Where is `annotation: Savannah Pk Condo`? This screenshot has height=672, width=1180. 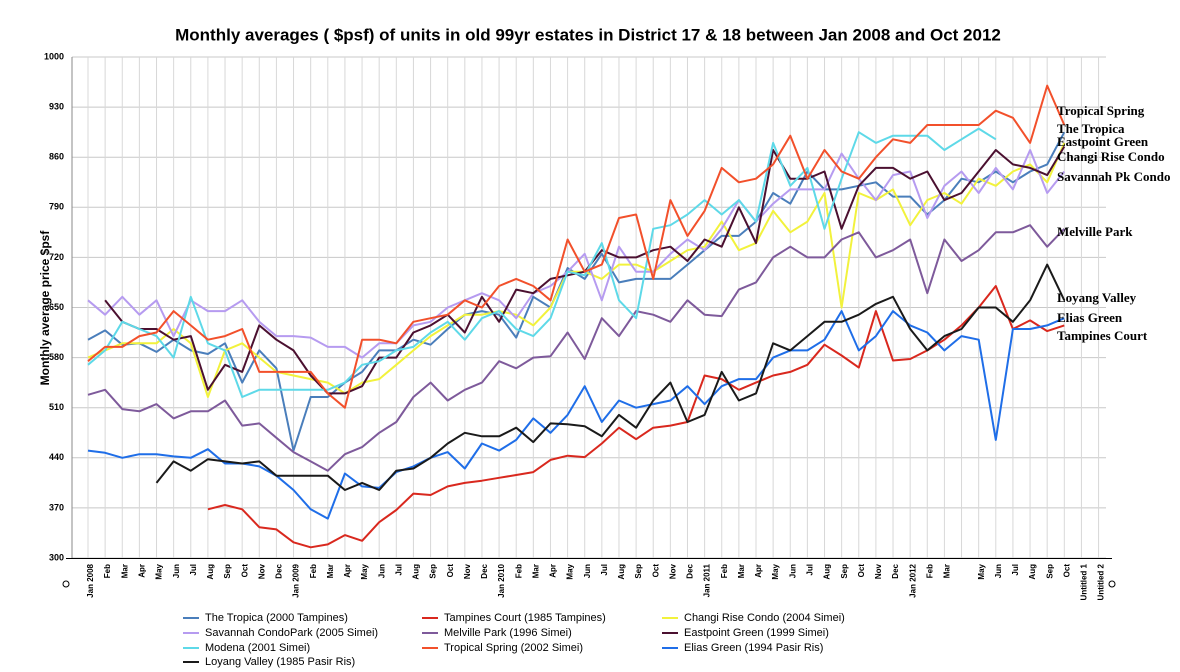
annotation: Savannah Pk Condo is located at coordinates (1113, 176).